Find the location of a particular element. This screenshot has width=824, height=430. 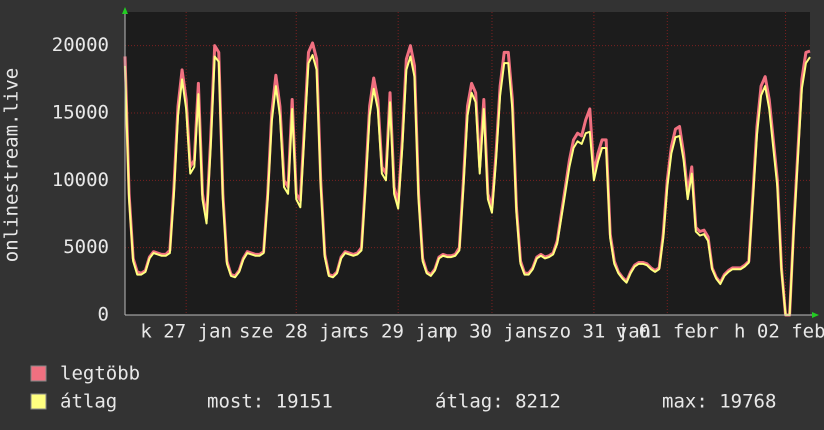

x-tick-label: cs 29 jan is located at coordinates (398, 332).